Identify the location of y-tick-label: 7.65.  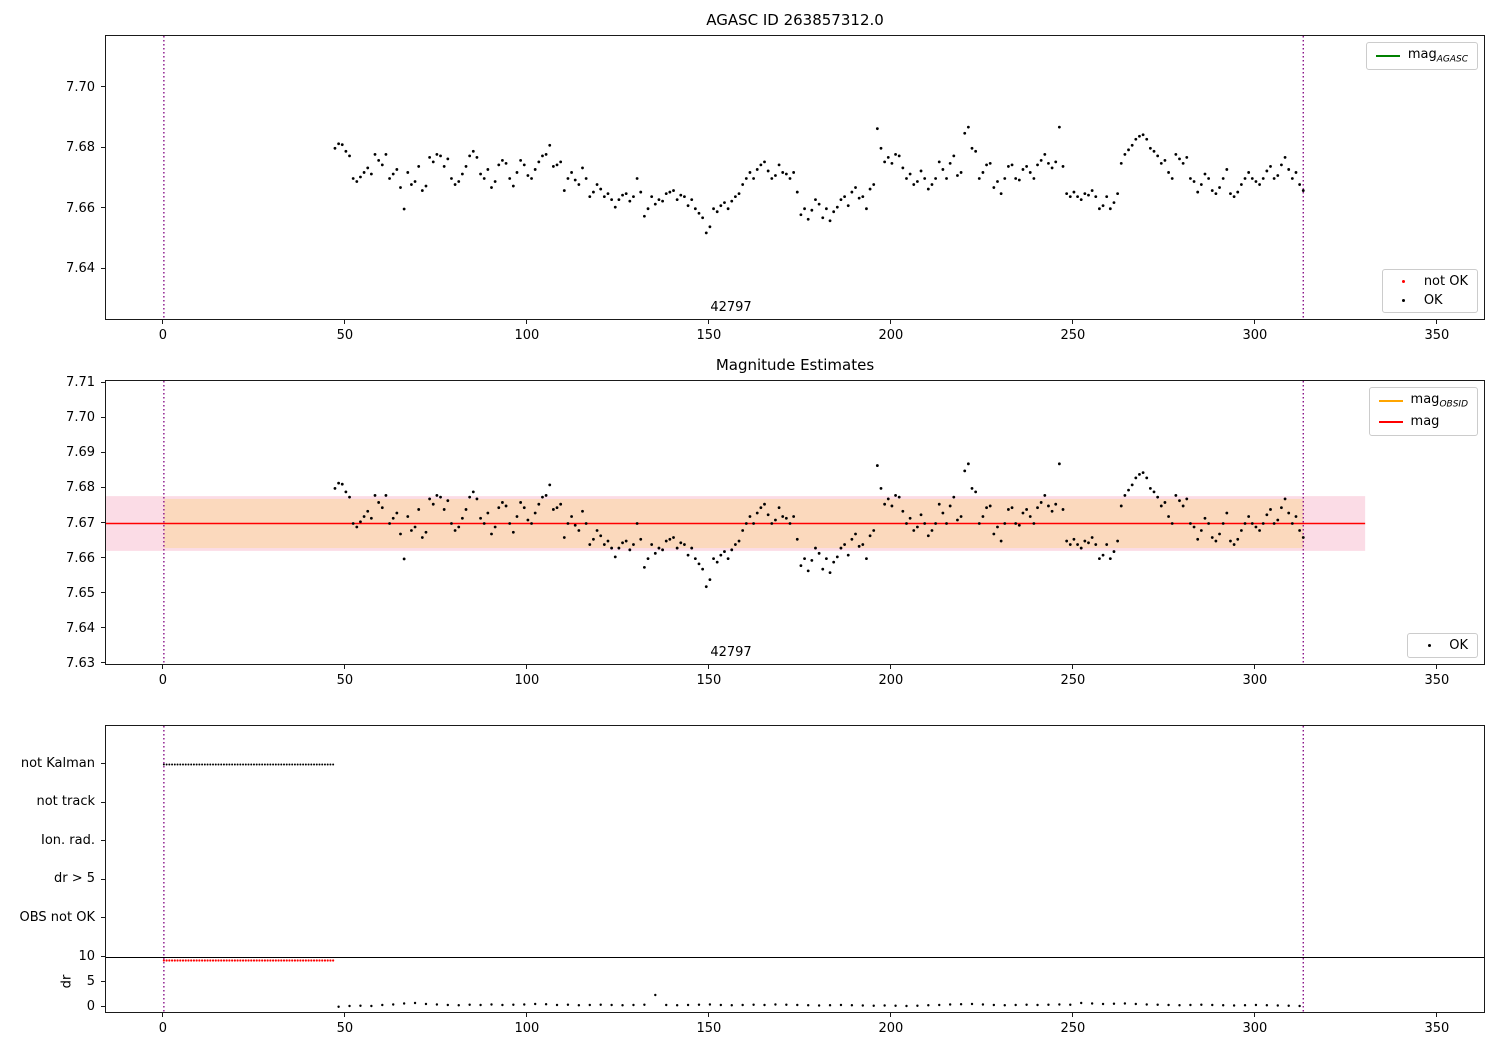
(80, 593).